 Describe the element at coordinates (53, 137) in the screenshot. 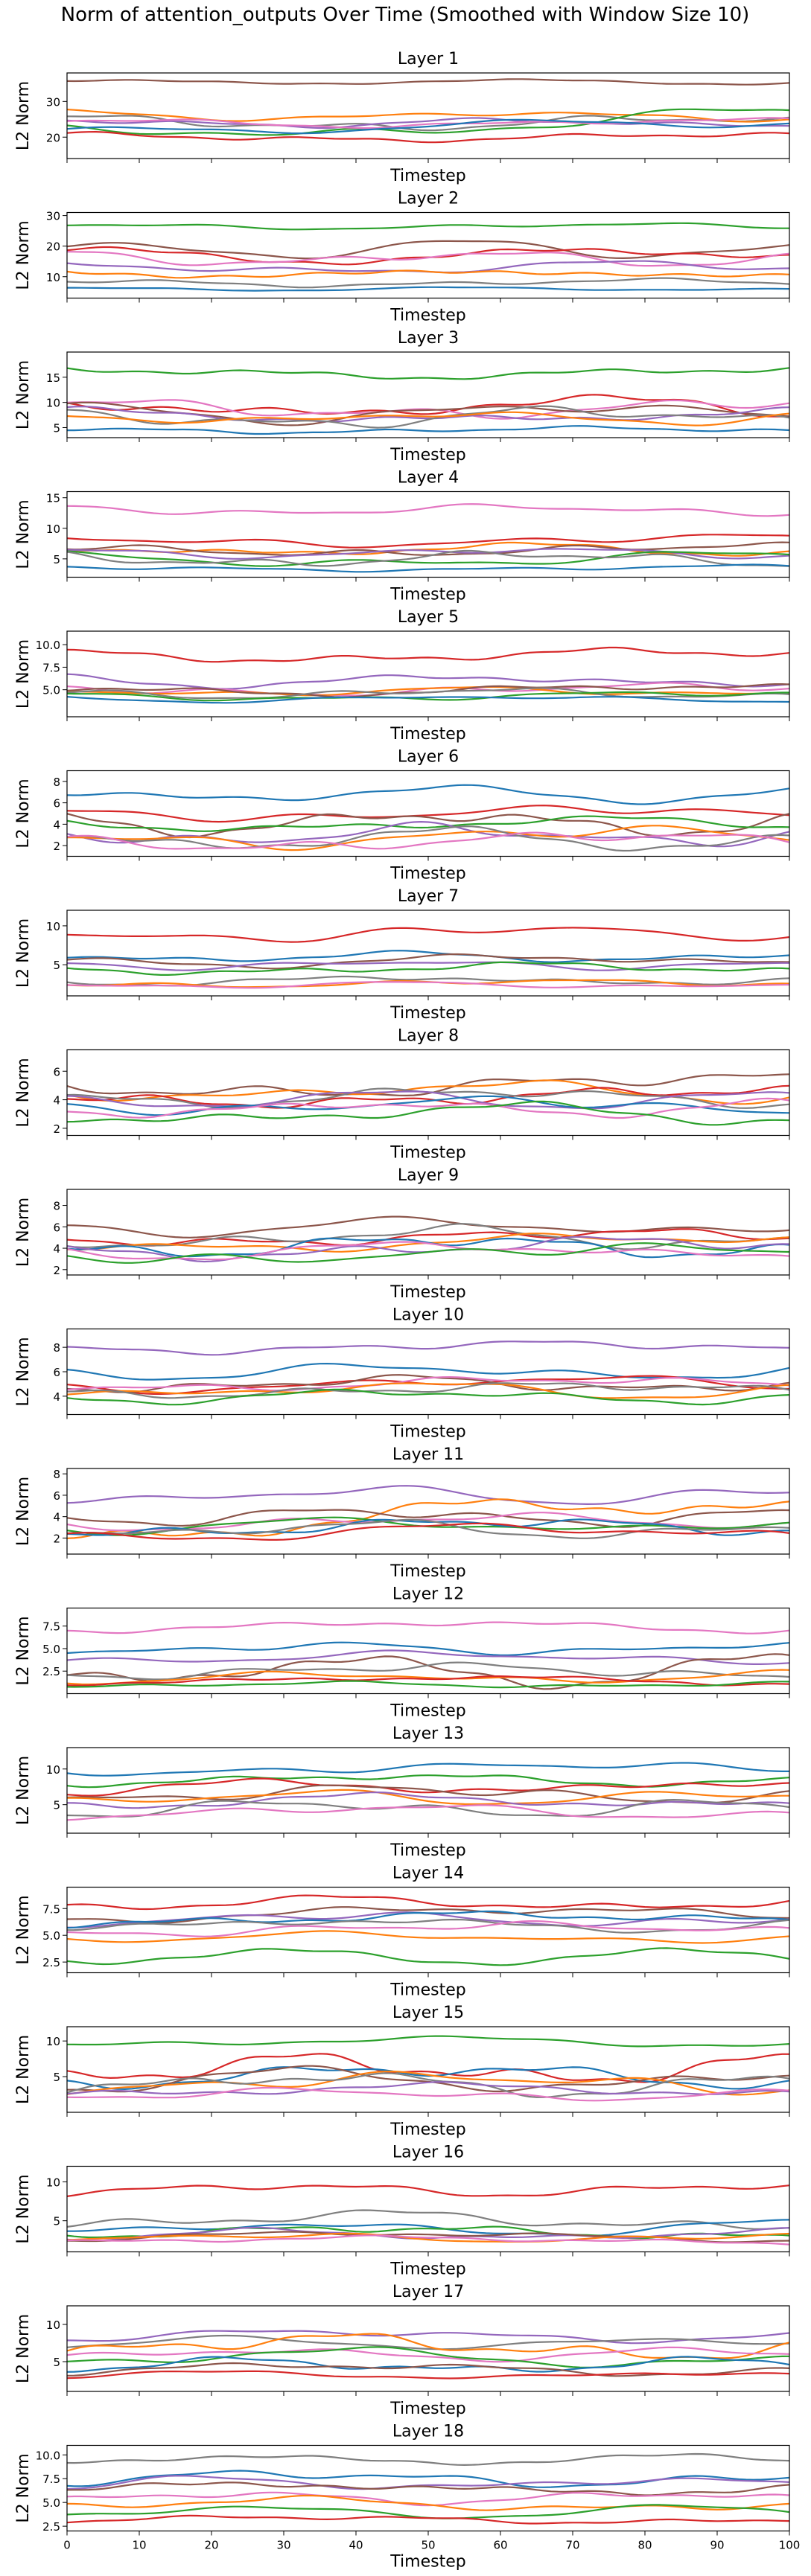

I see `y-tick-label: 20` at that location.